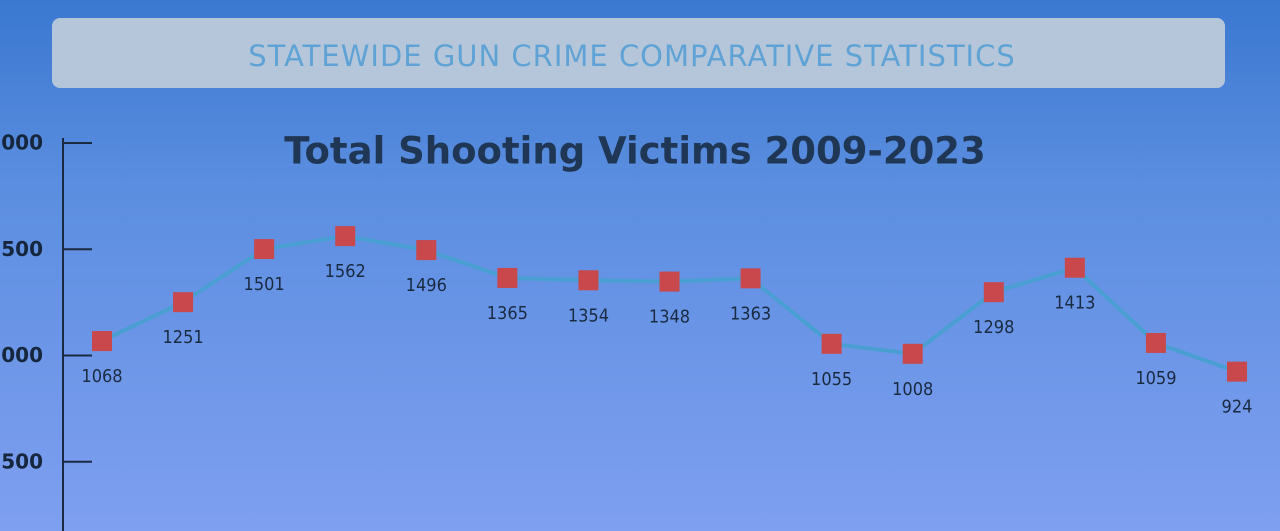 This screenshot has width=1280, height=531. I want to click on y-tick-label: 1000, so click(21, 355).